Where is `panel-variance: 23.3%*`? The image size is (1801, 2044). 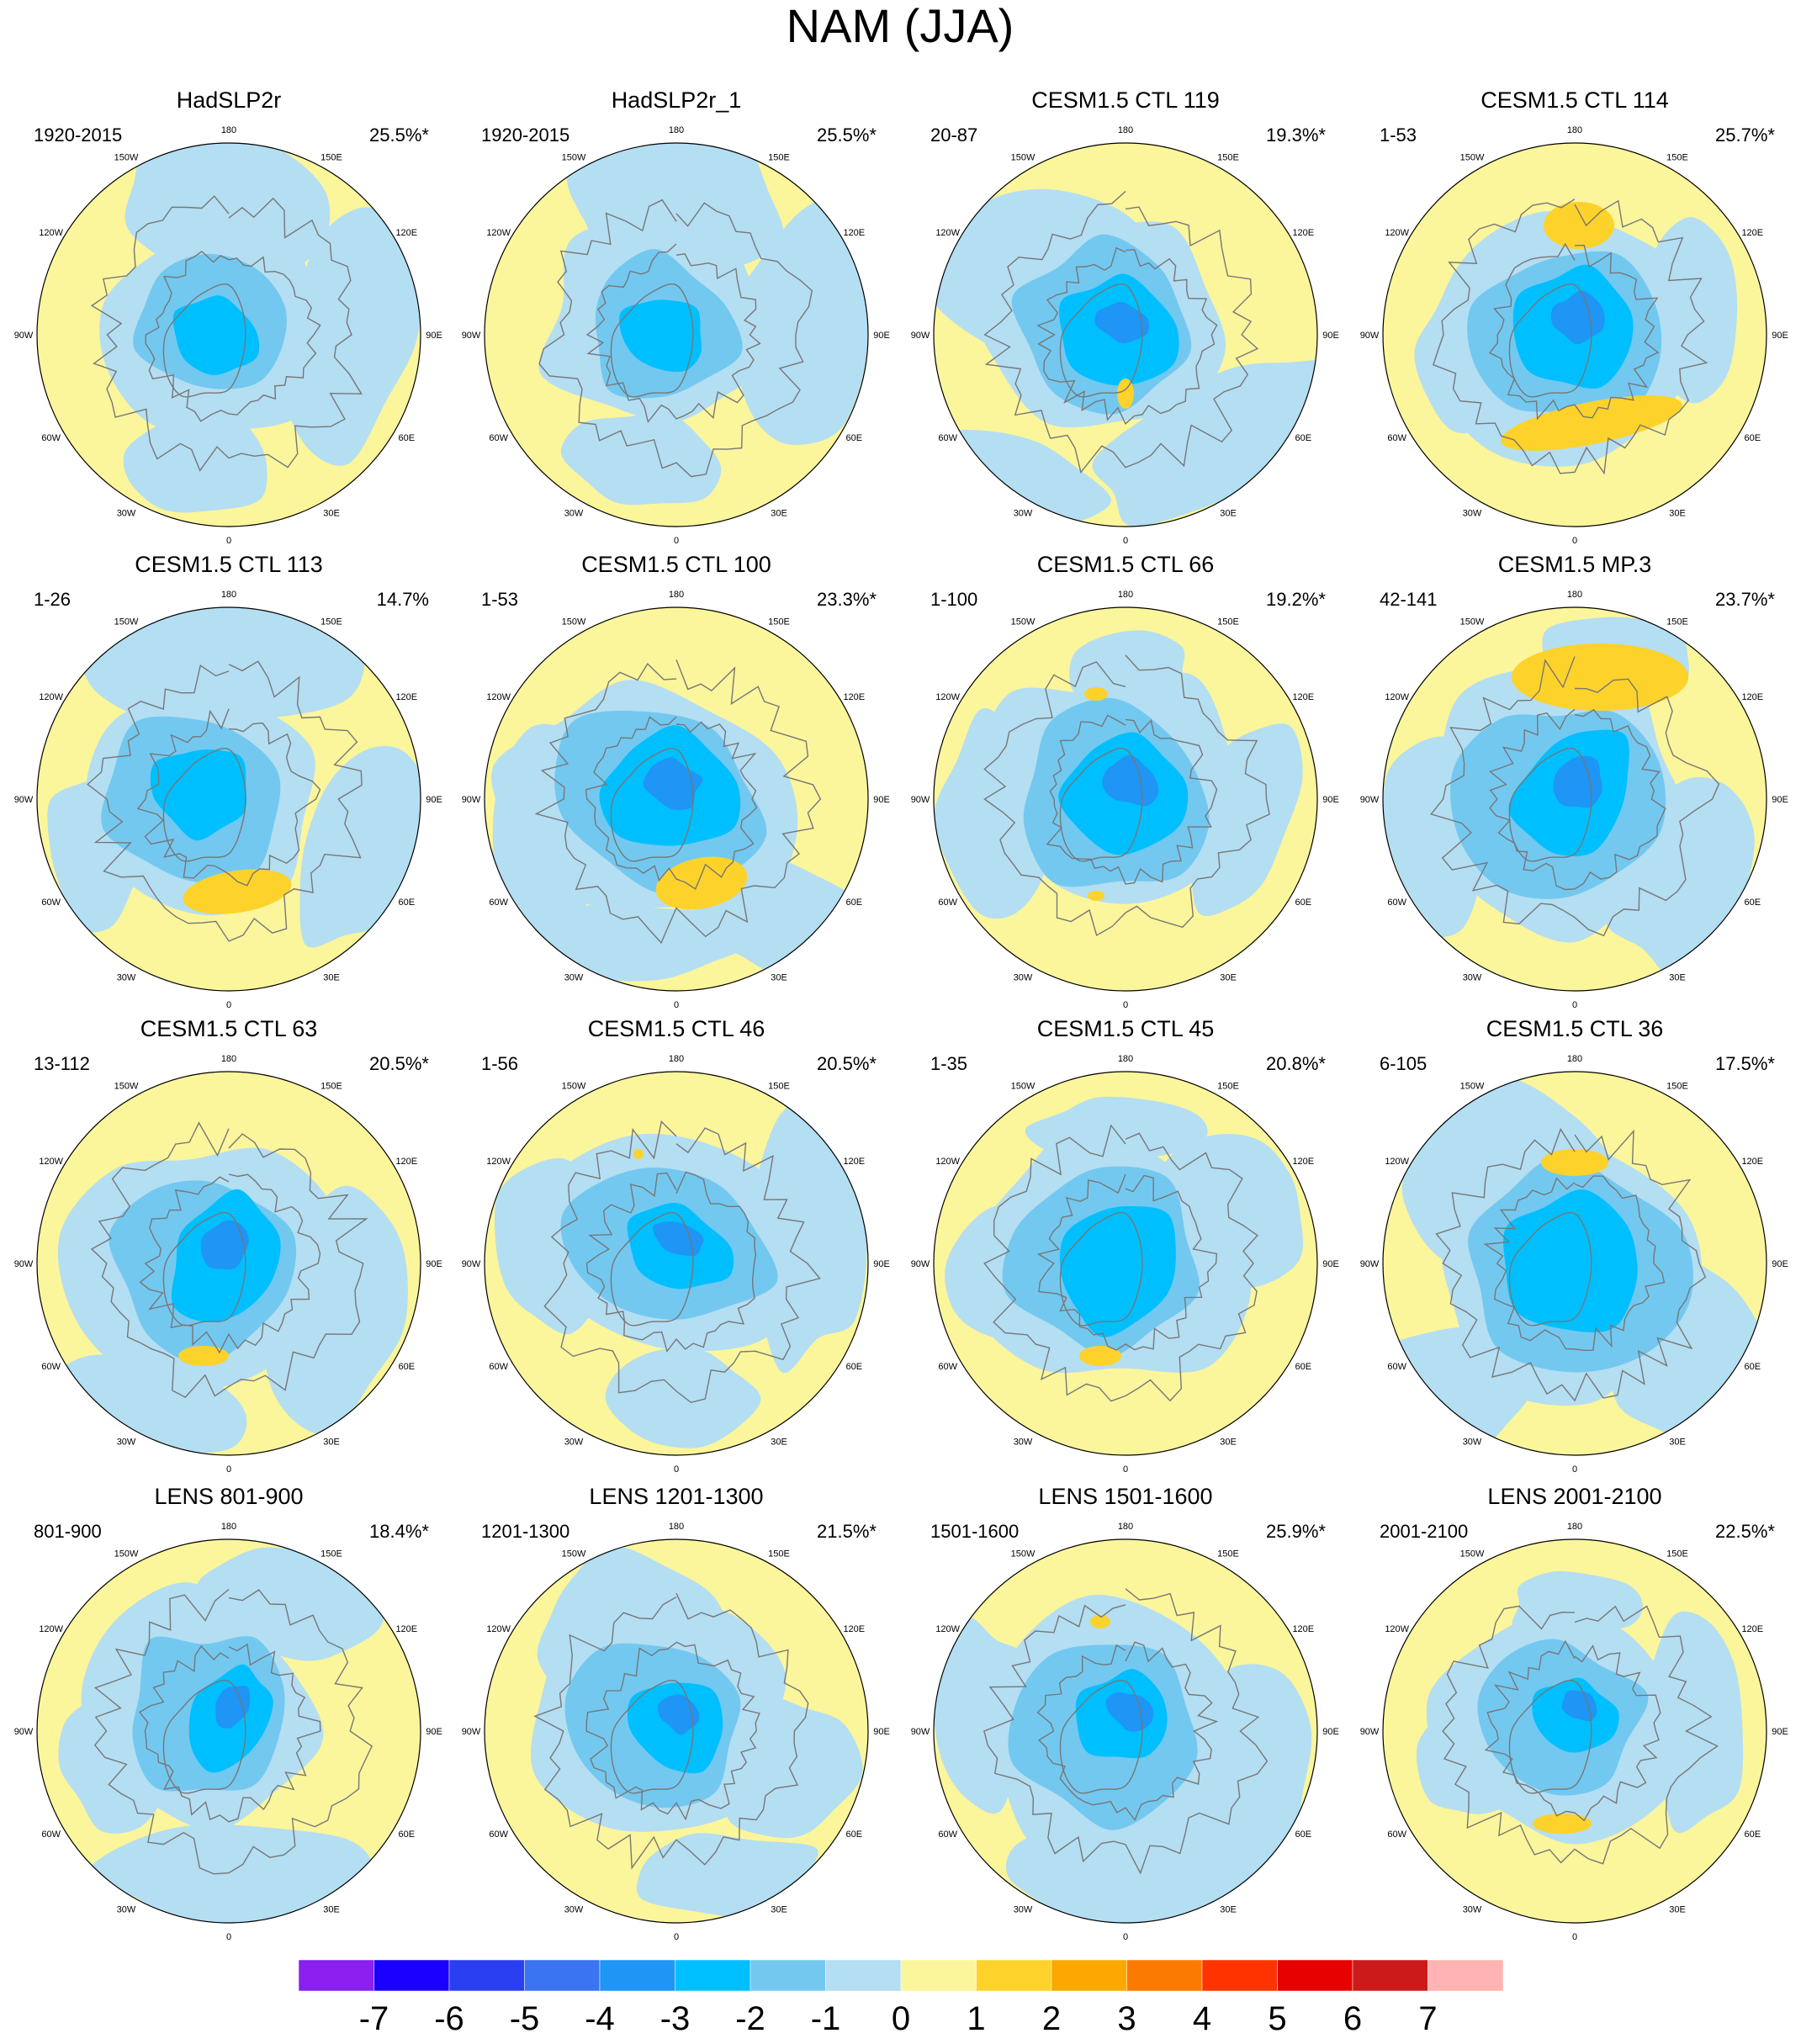
panel-variance: 23.3%* is located at coordinates (847, 599).